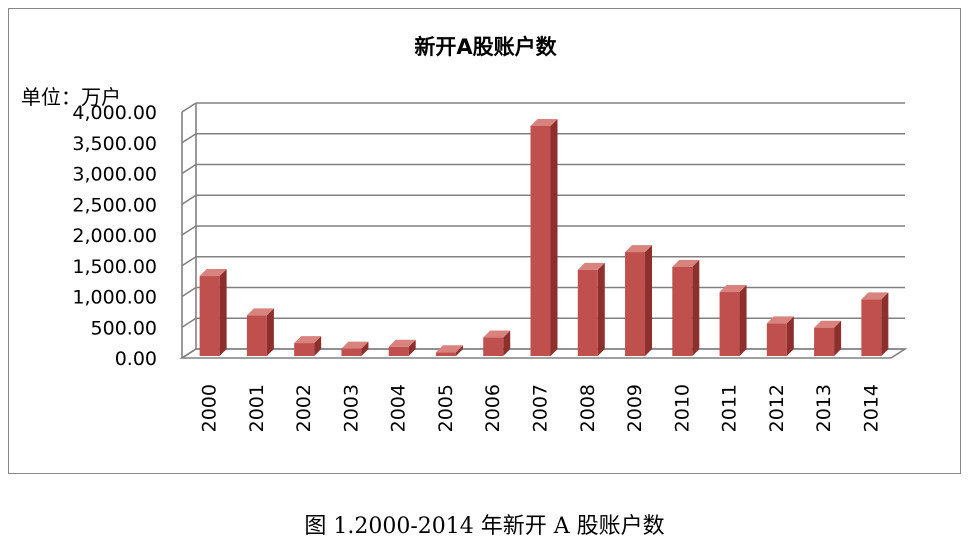 The height and width of the screenshot is (544, 969). I want to click on x-tick-label: 2000, so click(210, 408).